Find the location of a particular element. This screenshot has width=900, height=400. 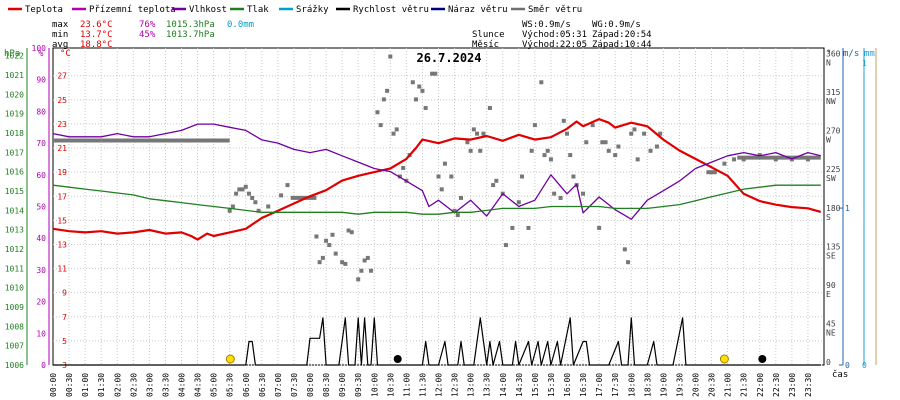

hum-tick-label: 30 is located at coordinates (41, 270).